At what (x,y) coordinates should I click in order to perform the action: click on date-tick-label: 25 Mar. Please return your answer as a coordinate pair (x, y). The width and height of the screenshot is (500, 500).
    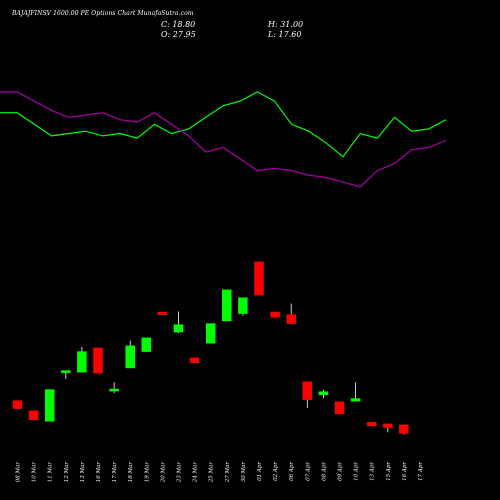
    Looking at the image, I should click on (212, 473).